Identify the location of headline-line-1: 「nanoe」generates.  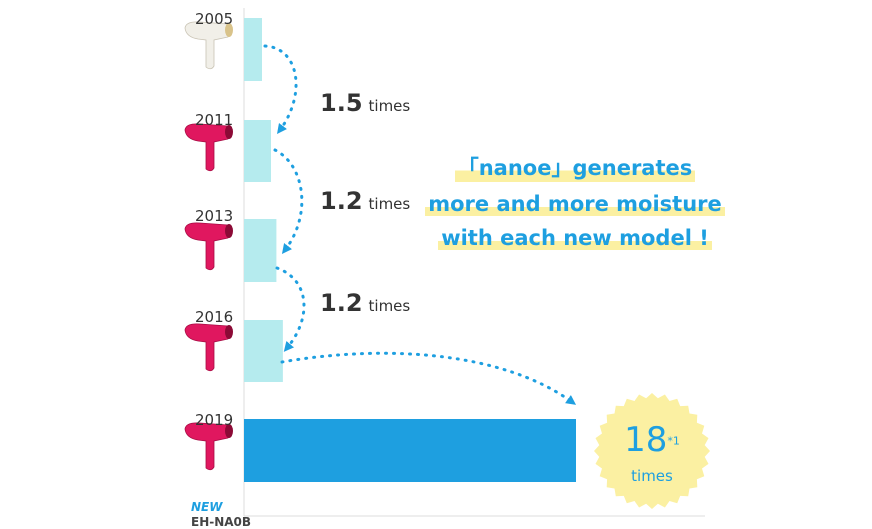
(575, 167).